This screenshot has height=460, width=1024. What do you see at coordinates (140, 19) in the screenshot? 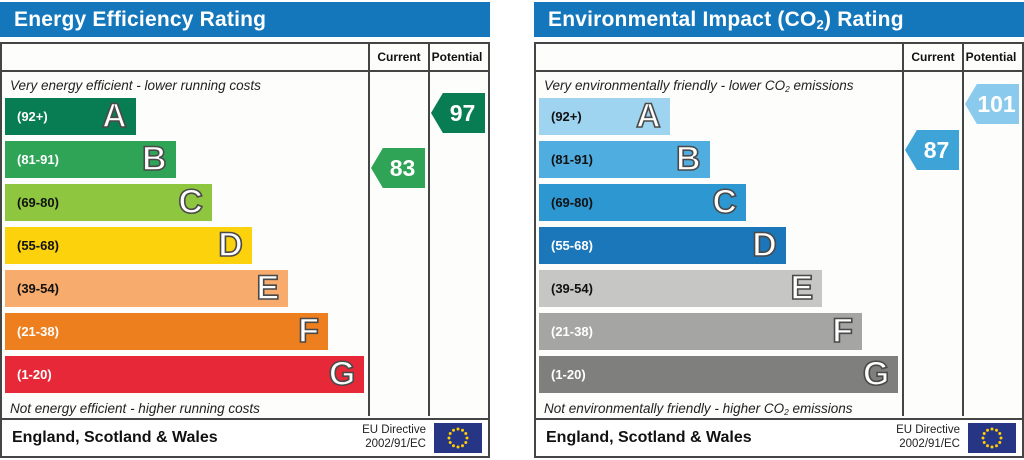
I see `chart-title-text: Energy Efficiency Rating` at bounding box center [140, 19].